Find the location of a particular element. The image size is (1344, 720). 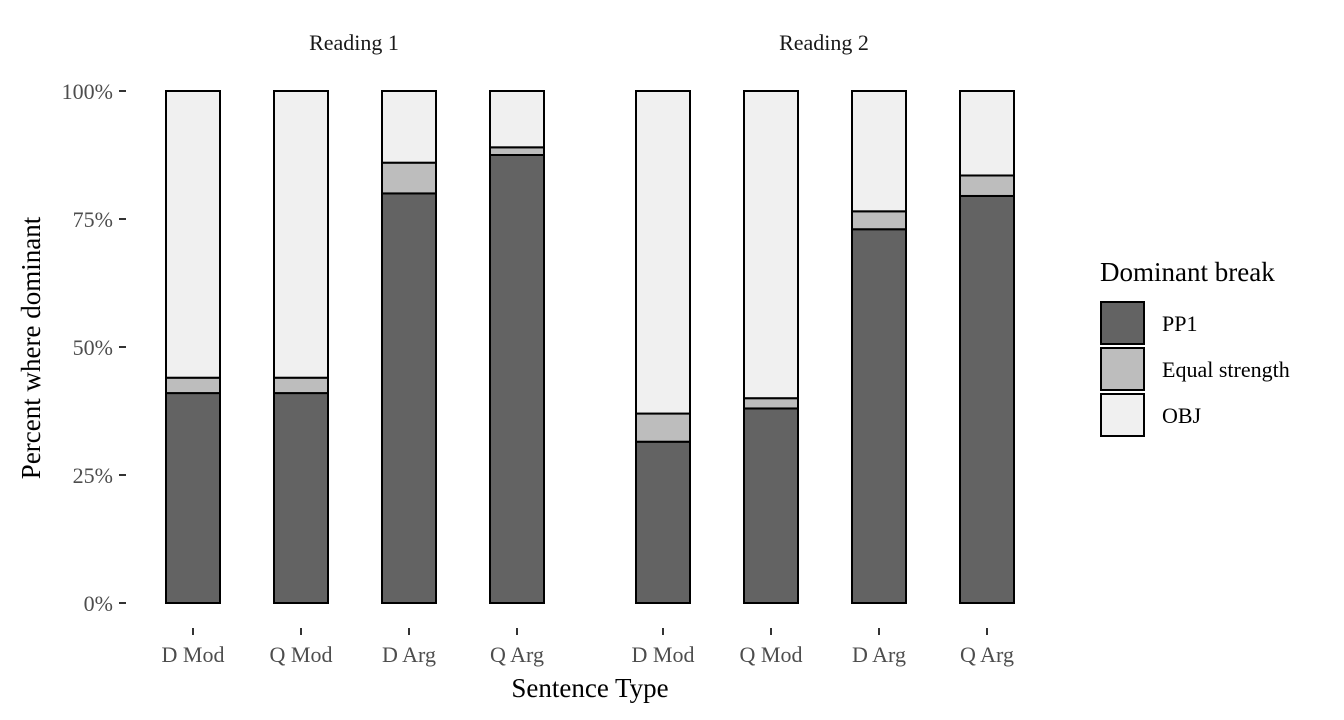

legend-label: OBJ is located at coordinates (1182, 415).